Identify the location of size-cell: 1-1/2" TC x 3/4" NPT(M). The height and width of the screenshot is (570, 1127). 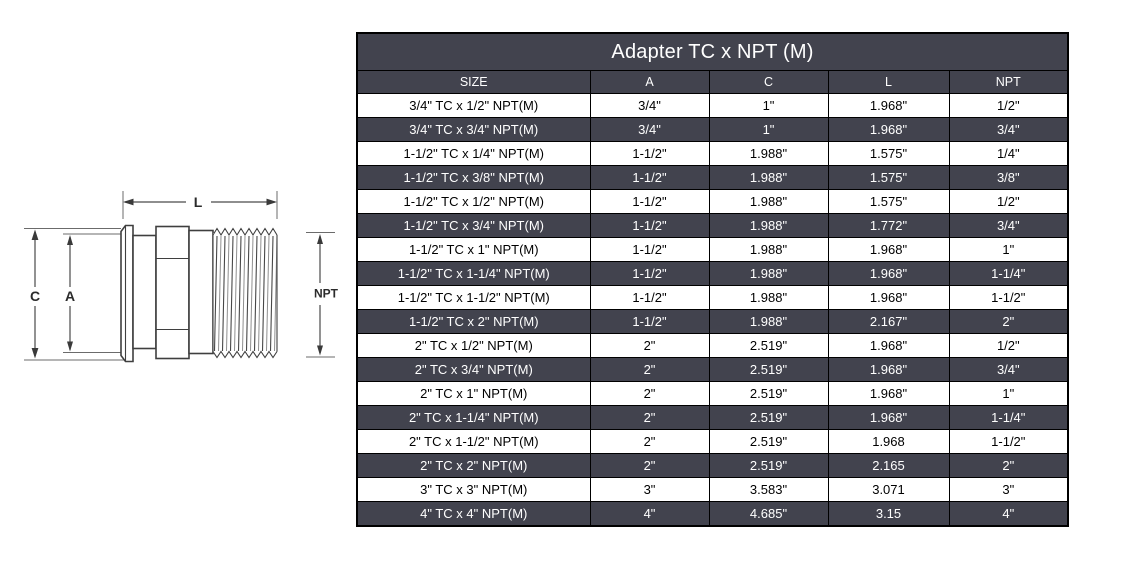
(473, 225).